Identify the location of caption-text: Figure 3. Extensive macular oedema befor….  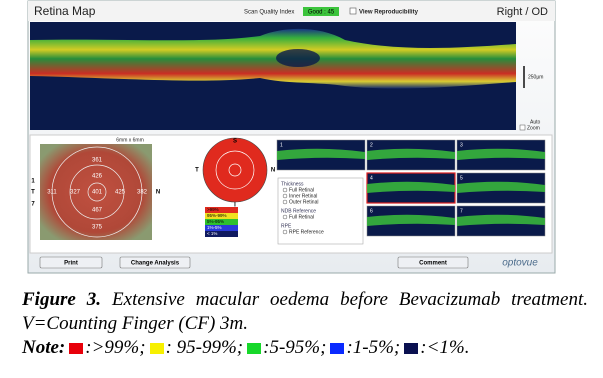
(305, 312).